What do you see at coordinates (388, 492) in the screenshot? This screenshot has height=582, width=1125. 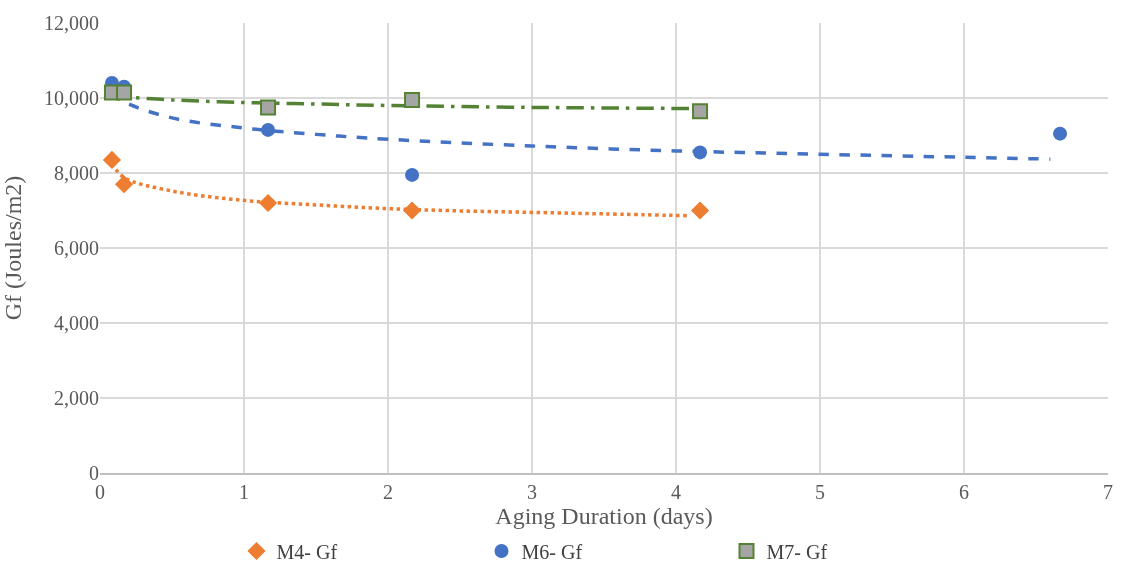 I see `x-tick-label: 2` at bounding box center [388, 492].